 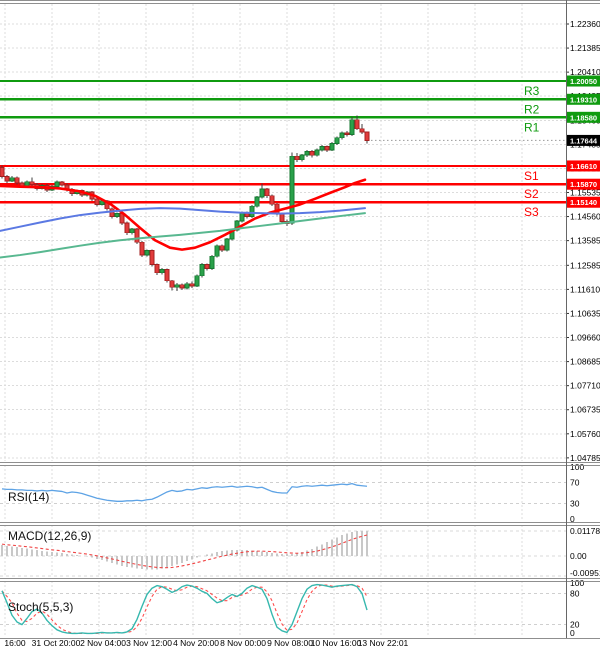 I want to click on price-tick-label: 1.10635, so click(x=585, y=313).